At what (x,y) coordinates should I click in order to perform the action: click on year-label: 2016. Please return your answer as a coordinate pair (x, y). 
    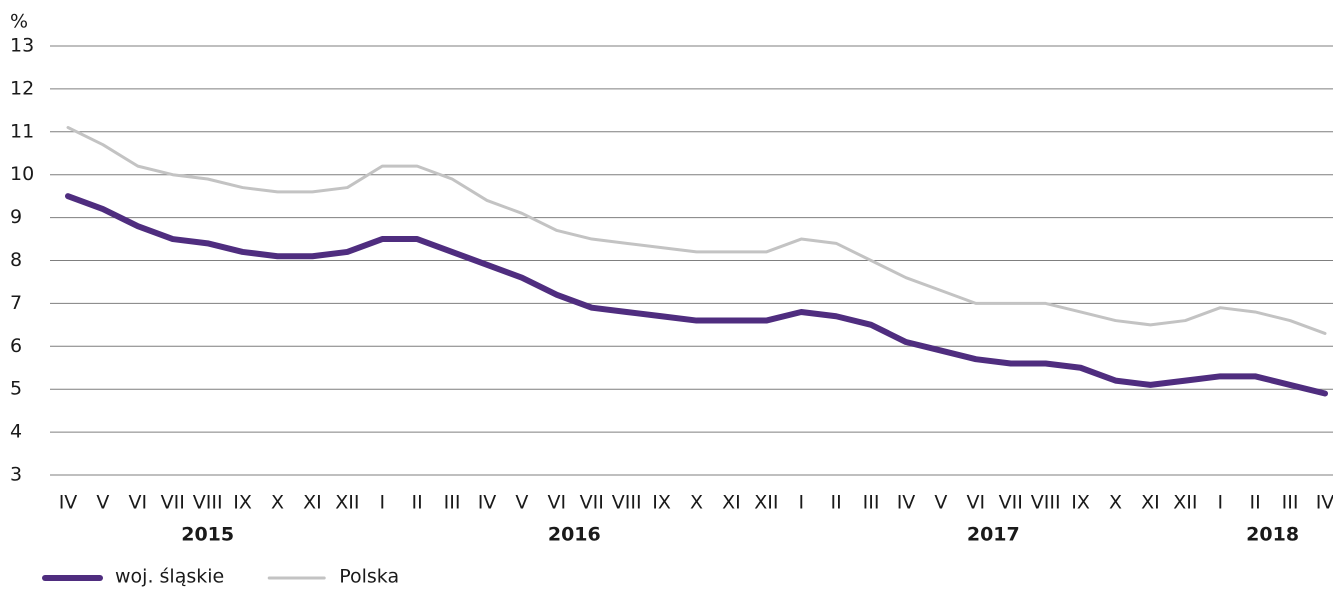
    Looking at the image, I should click on (574, 535).